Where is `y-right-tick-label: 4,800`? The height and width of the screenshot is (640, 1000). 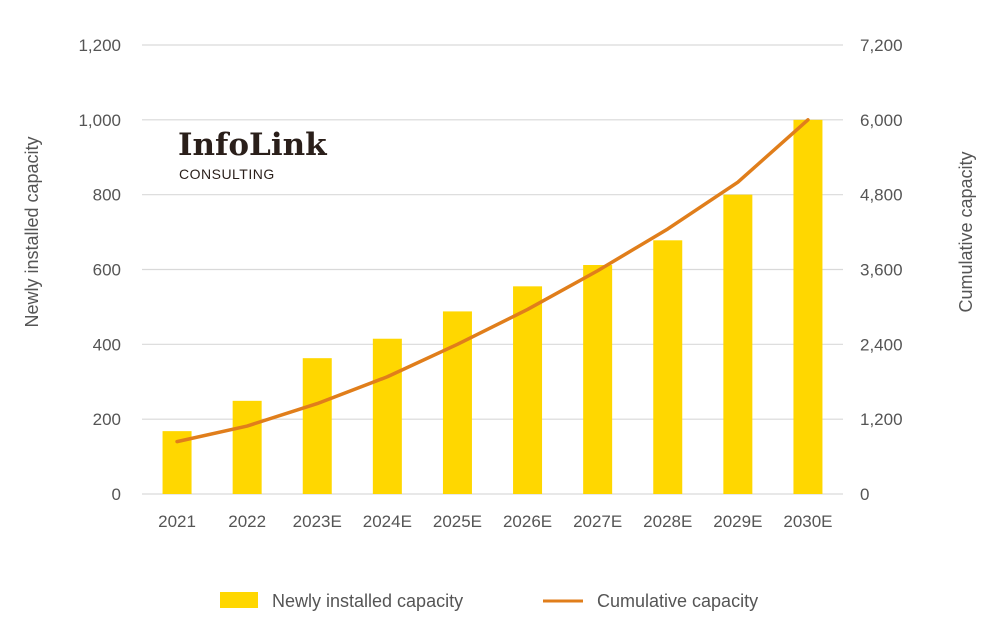
y-right-tick-label: 4,800 is located at coordinates (881, 195).